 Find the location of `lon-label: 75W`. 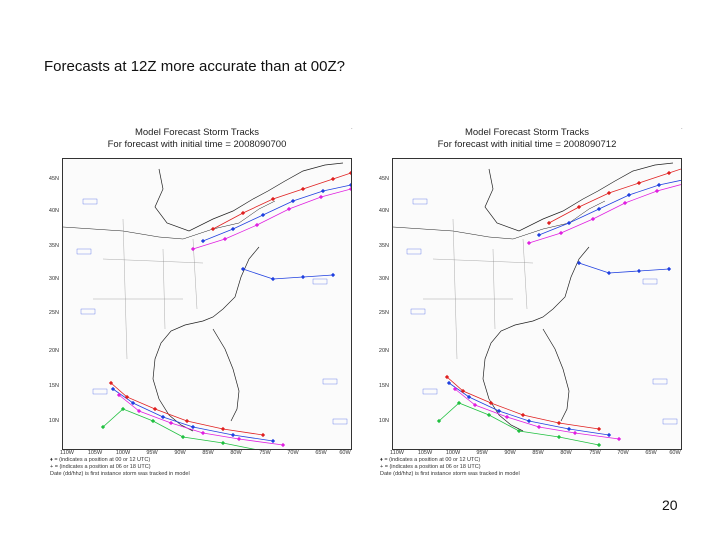

lon-label: 75W is located at coordinates (265, 453).